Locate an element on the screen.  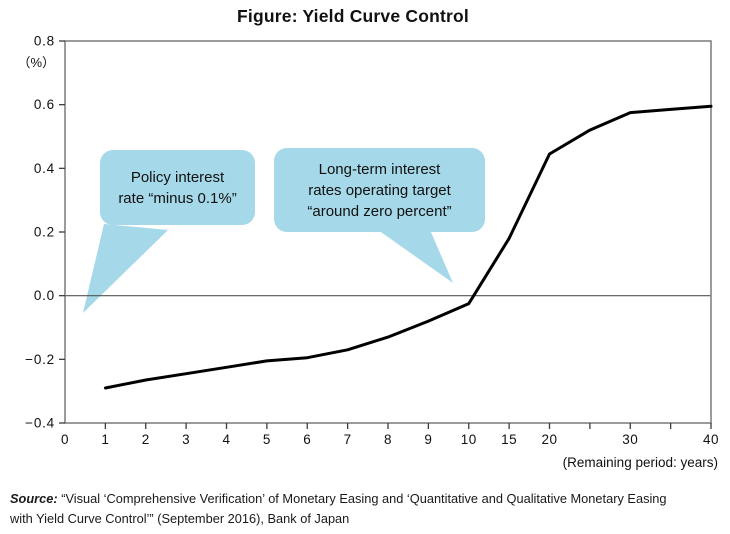
x-tick-label: 0 is located at coordinates (65, 439).